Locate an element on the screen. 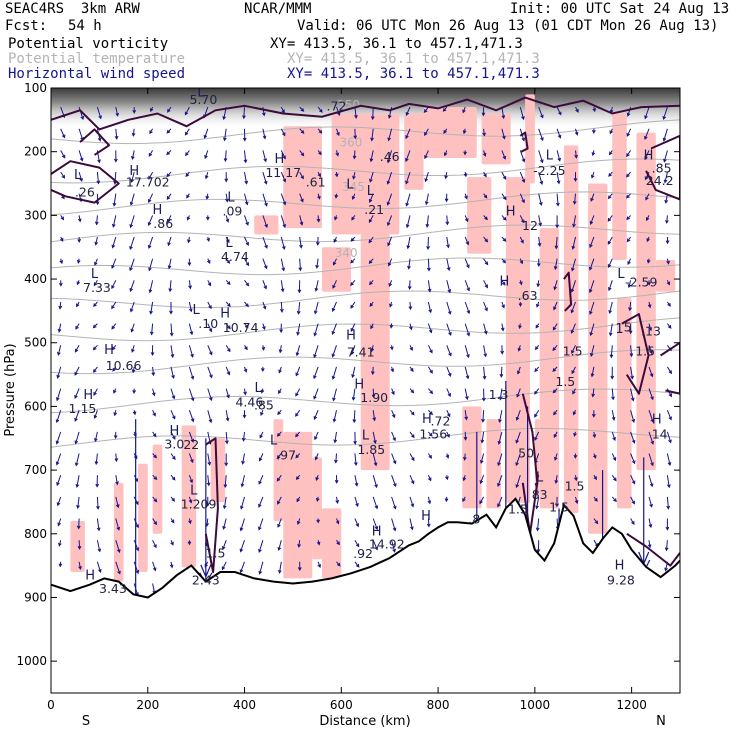  x-tick-label-1: 200 is located at coordinates (147, 705).